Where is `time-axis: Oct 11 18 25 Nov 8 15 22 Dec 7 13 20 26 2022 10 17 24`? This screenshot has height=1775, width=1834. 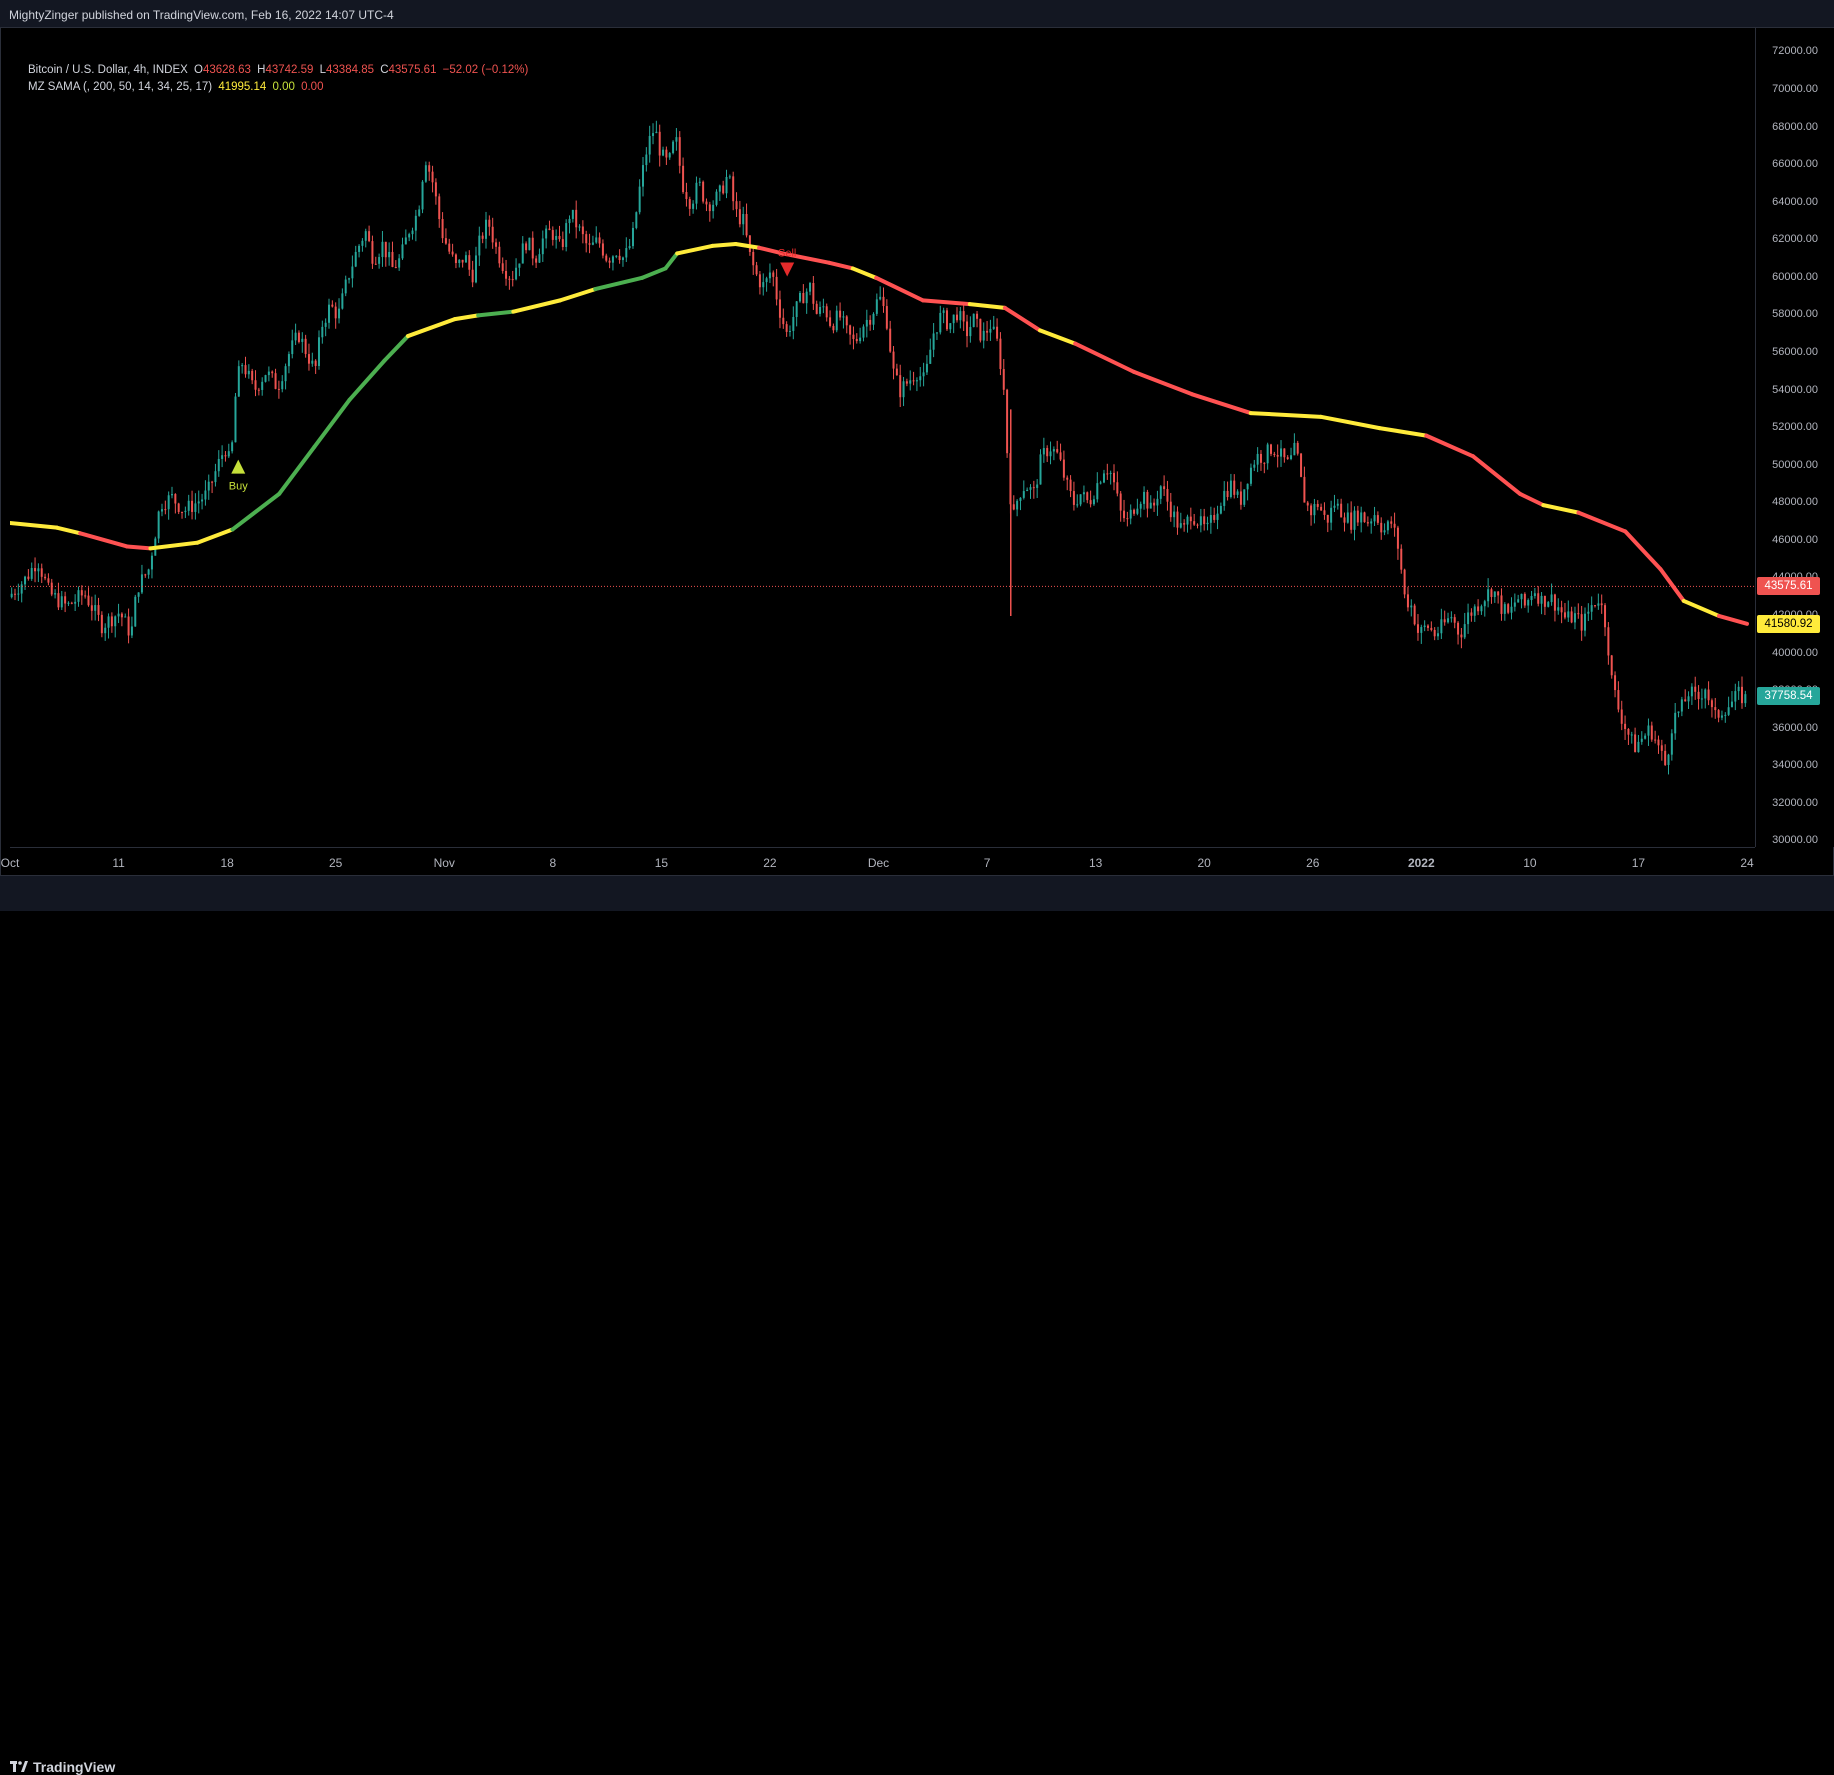
time-axis: Oct 11 18 25 Nov 8 15 22 Dec 7 13 20 26 2022 10 17 24 is located at coordinates (878, 861).